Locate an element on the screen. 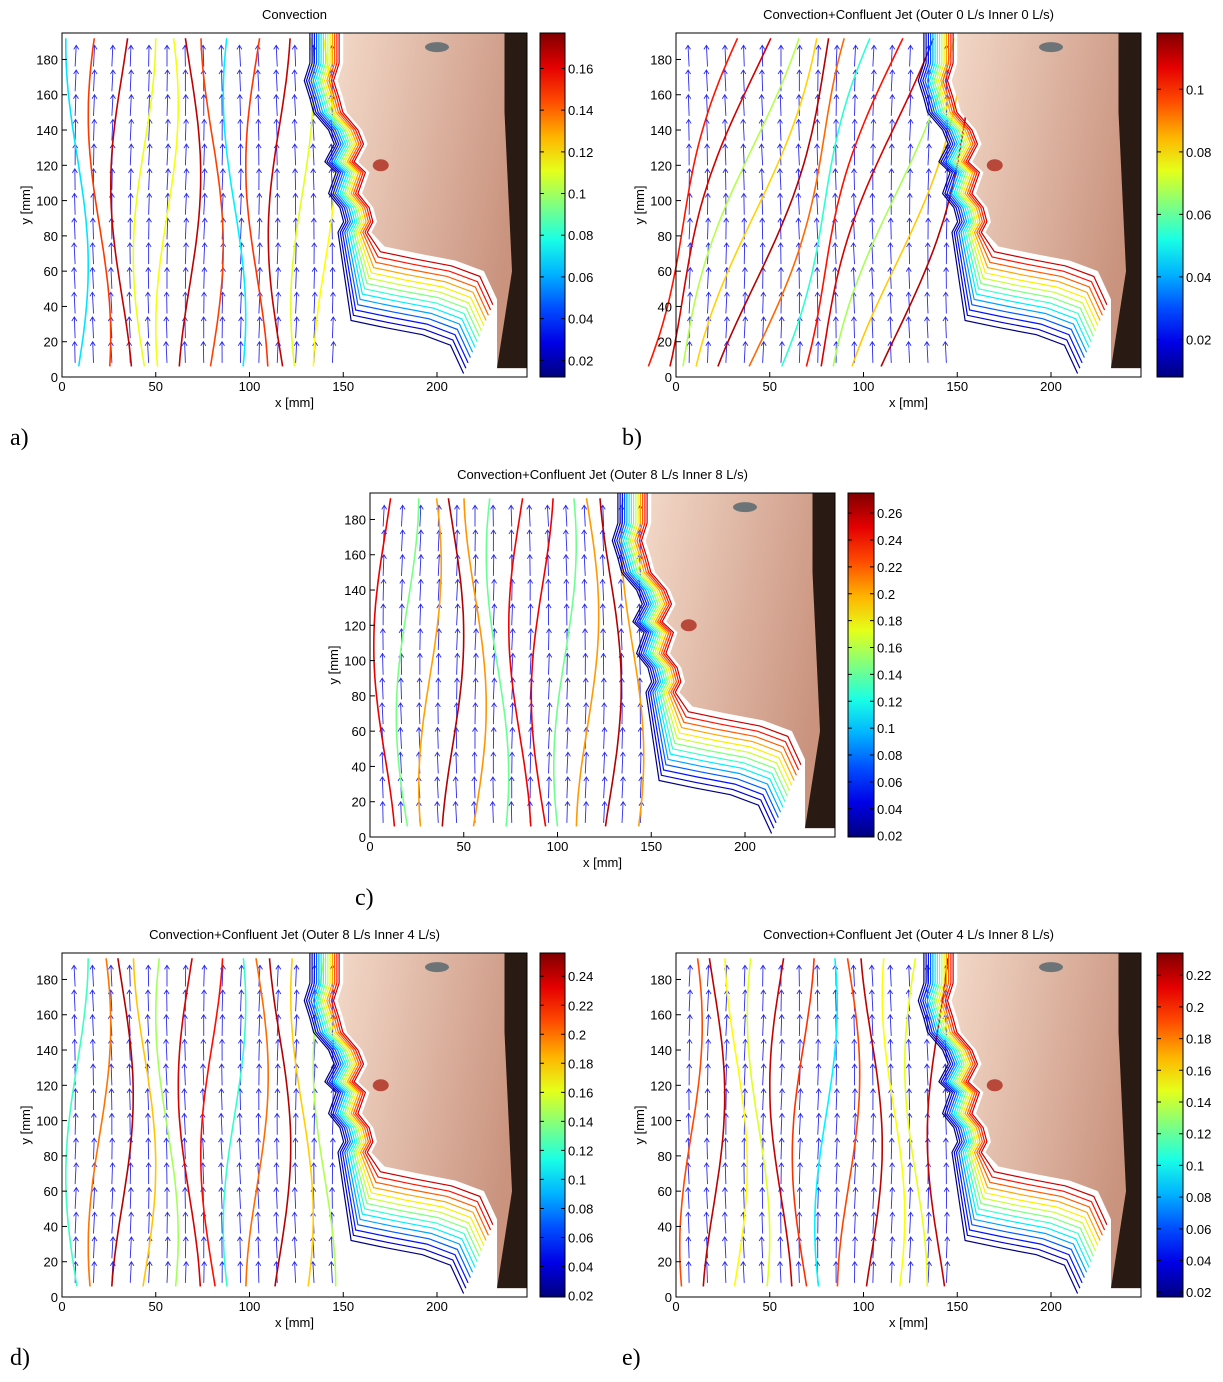 The height and width of the screenshot is (1382, 1223). colorbar is located at coordinates (1170, 1125).